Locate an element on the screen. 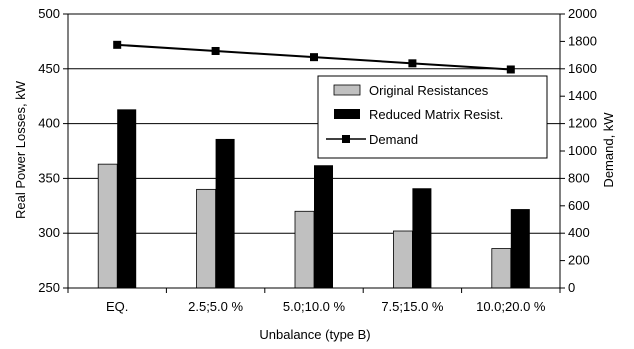  y-tick-label: 350 is located at coordinates (49, 177).